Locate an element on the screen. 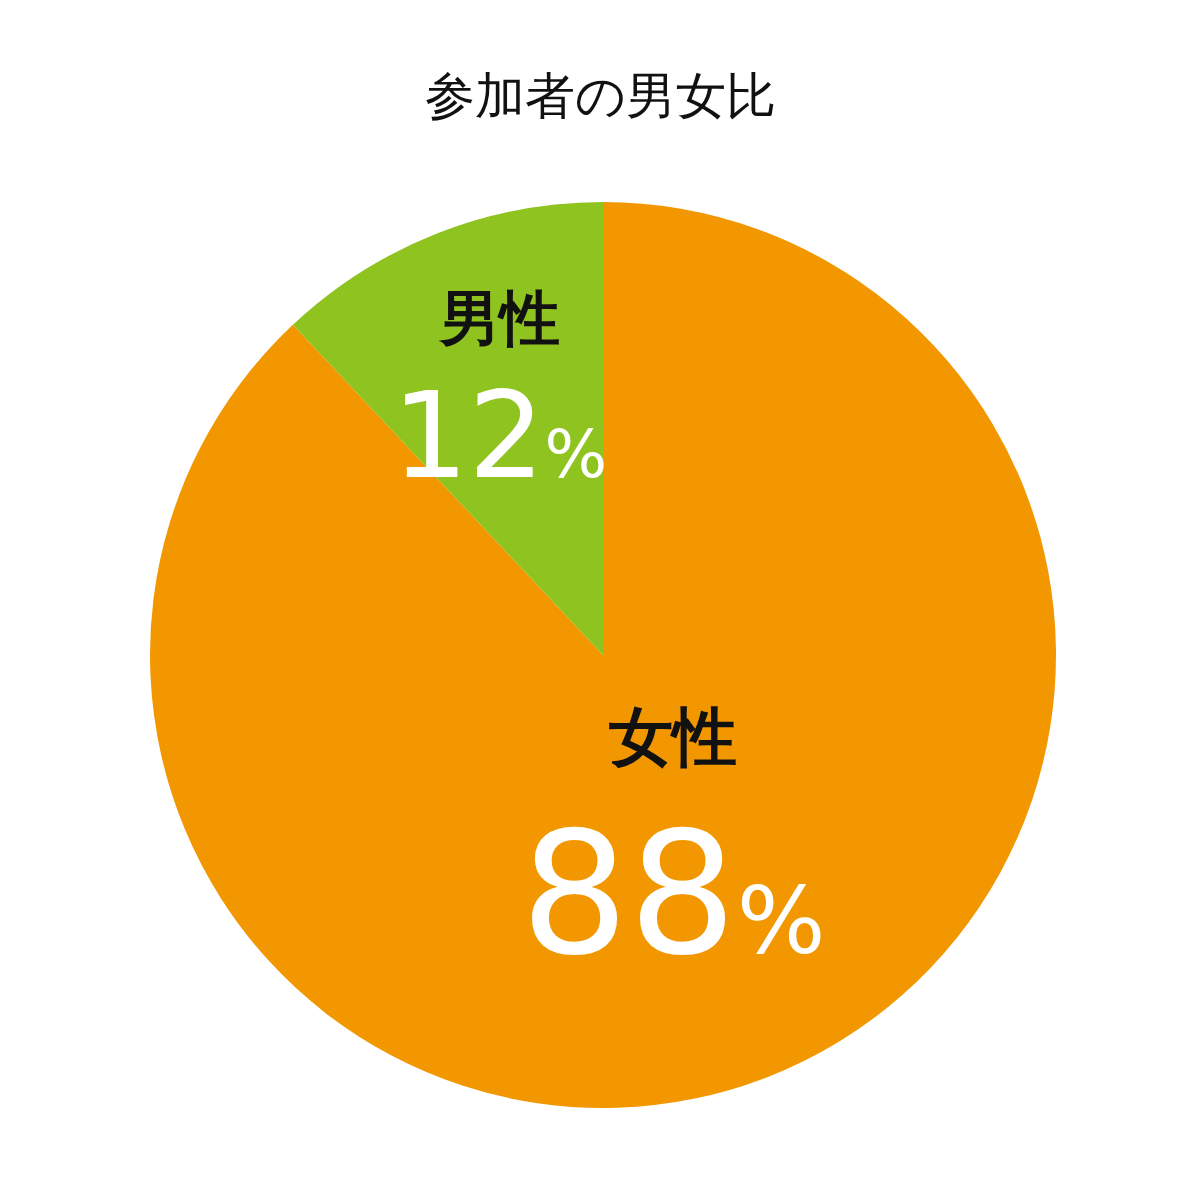  chart-title: 参加者の男女比 is located at coordinates (600, 95).